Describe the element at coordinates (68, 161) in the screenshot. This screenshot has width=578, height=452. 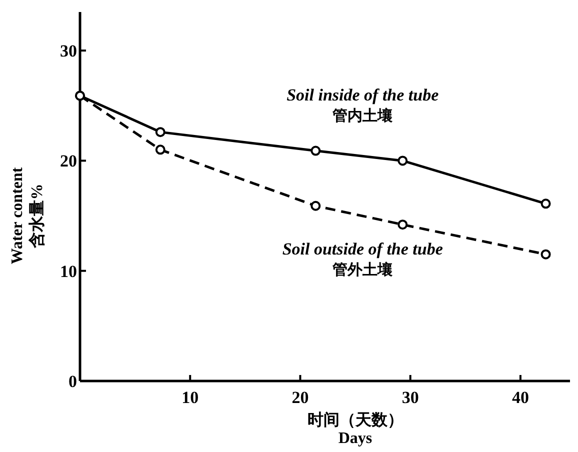
I see `y-tick-label: 20` at that location.